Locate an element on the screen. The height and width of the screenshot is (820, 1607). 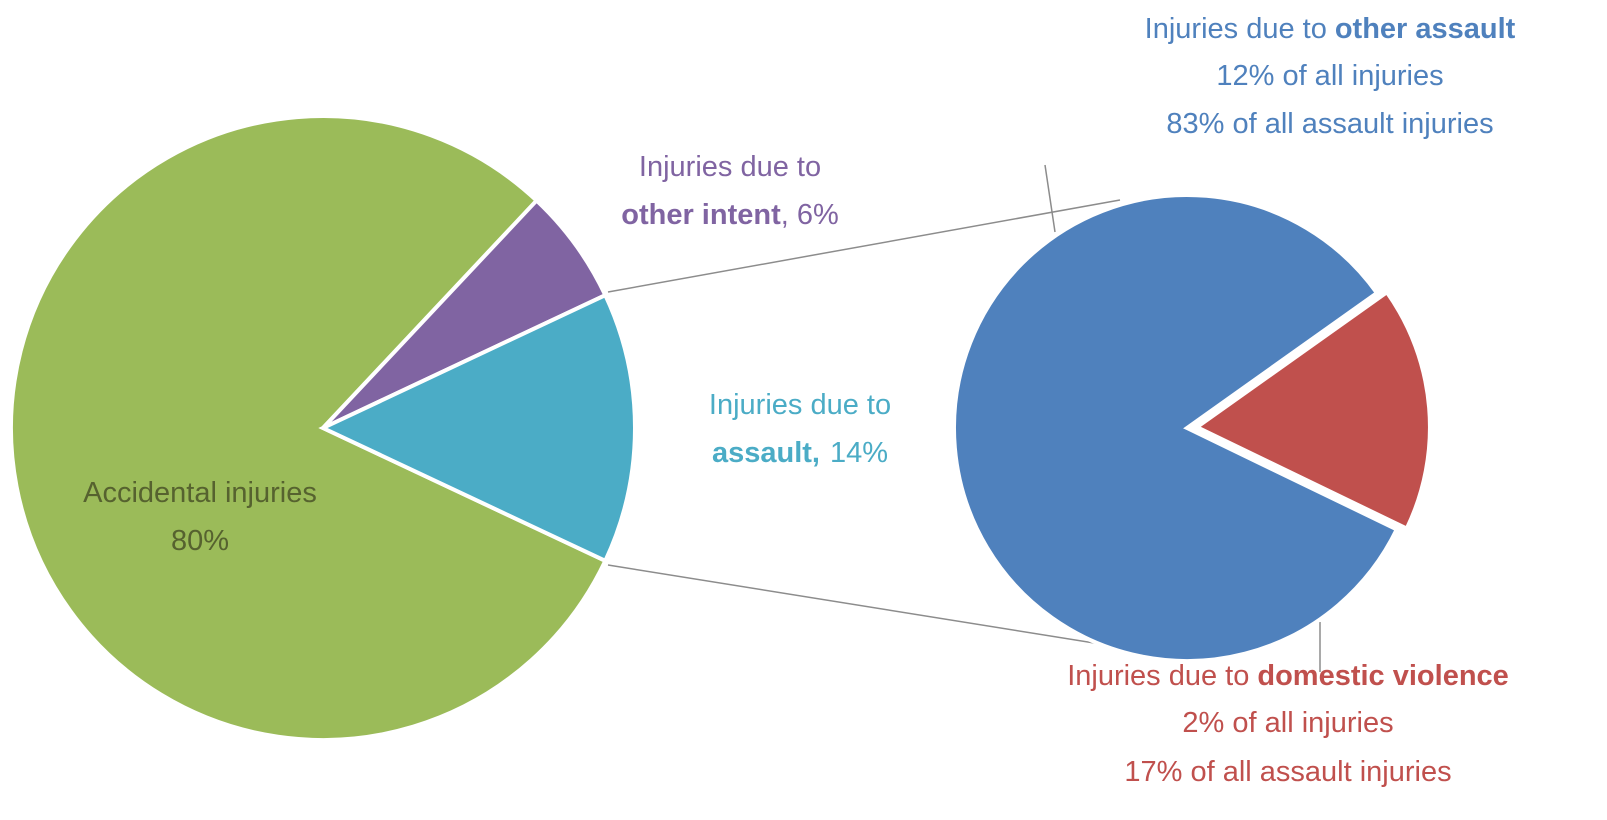
data-label: Injuries due to domestic violence is located at coordinates (1288, 676).